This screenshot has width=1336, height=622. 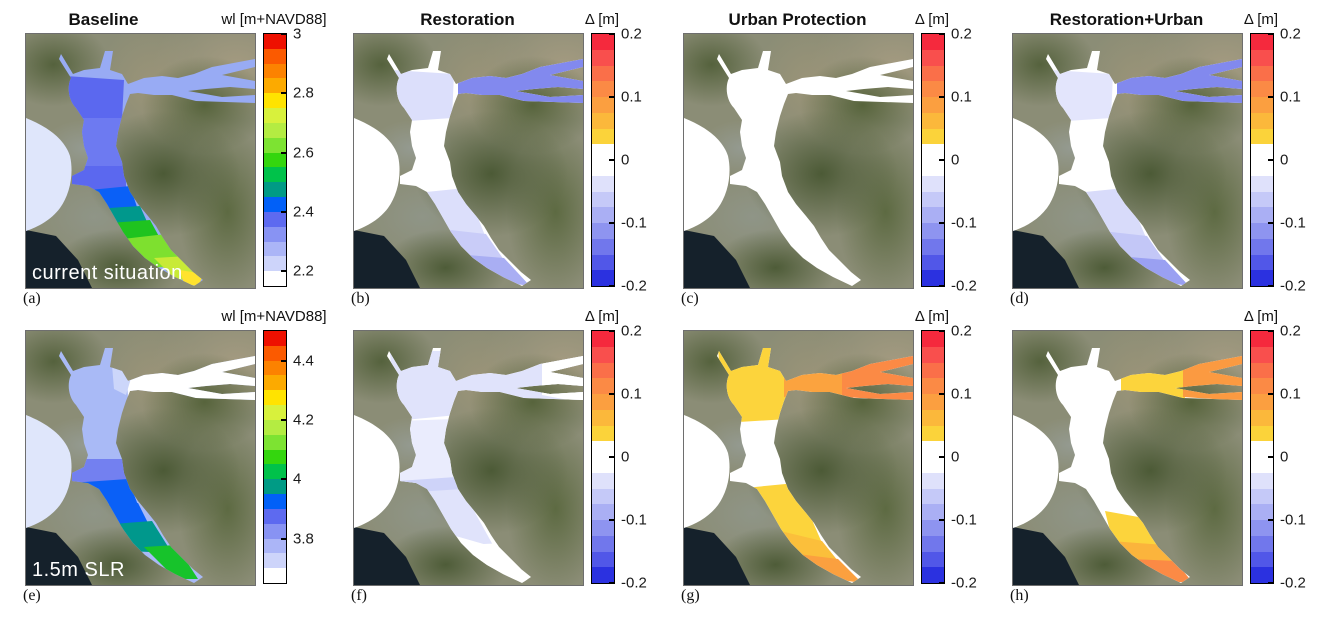 I want to click on panel-letter: (h), so click(x=1019, y=595).